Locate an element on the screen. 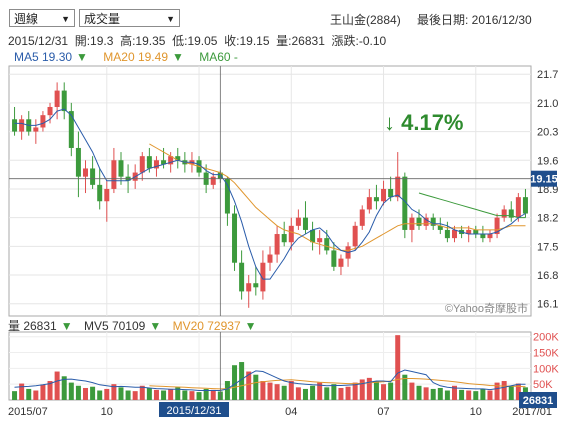 The width and height of the screenshot is (572, 437). volume-crosshair-label: 26831 is located at coordinates (538, 401).